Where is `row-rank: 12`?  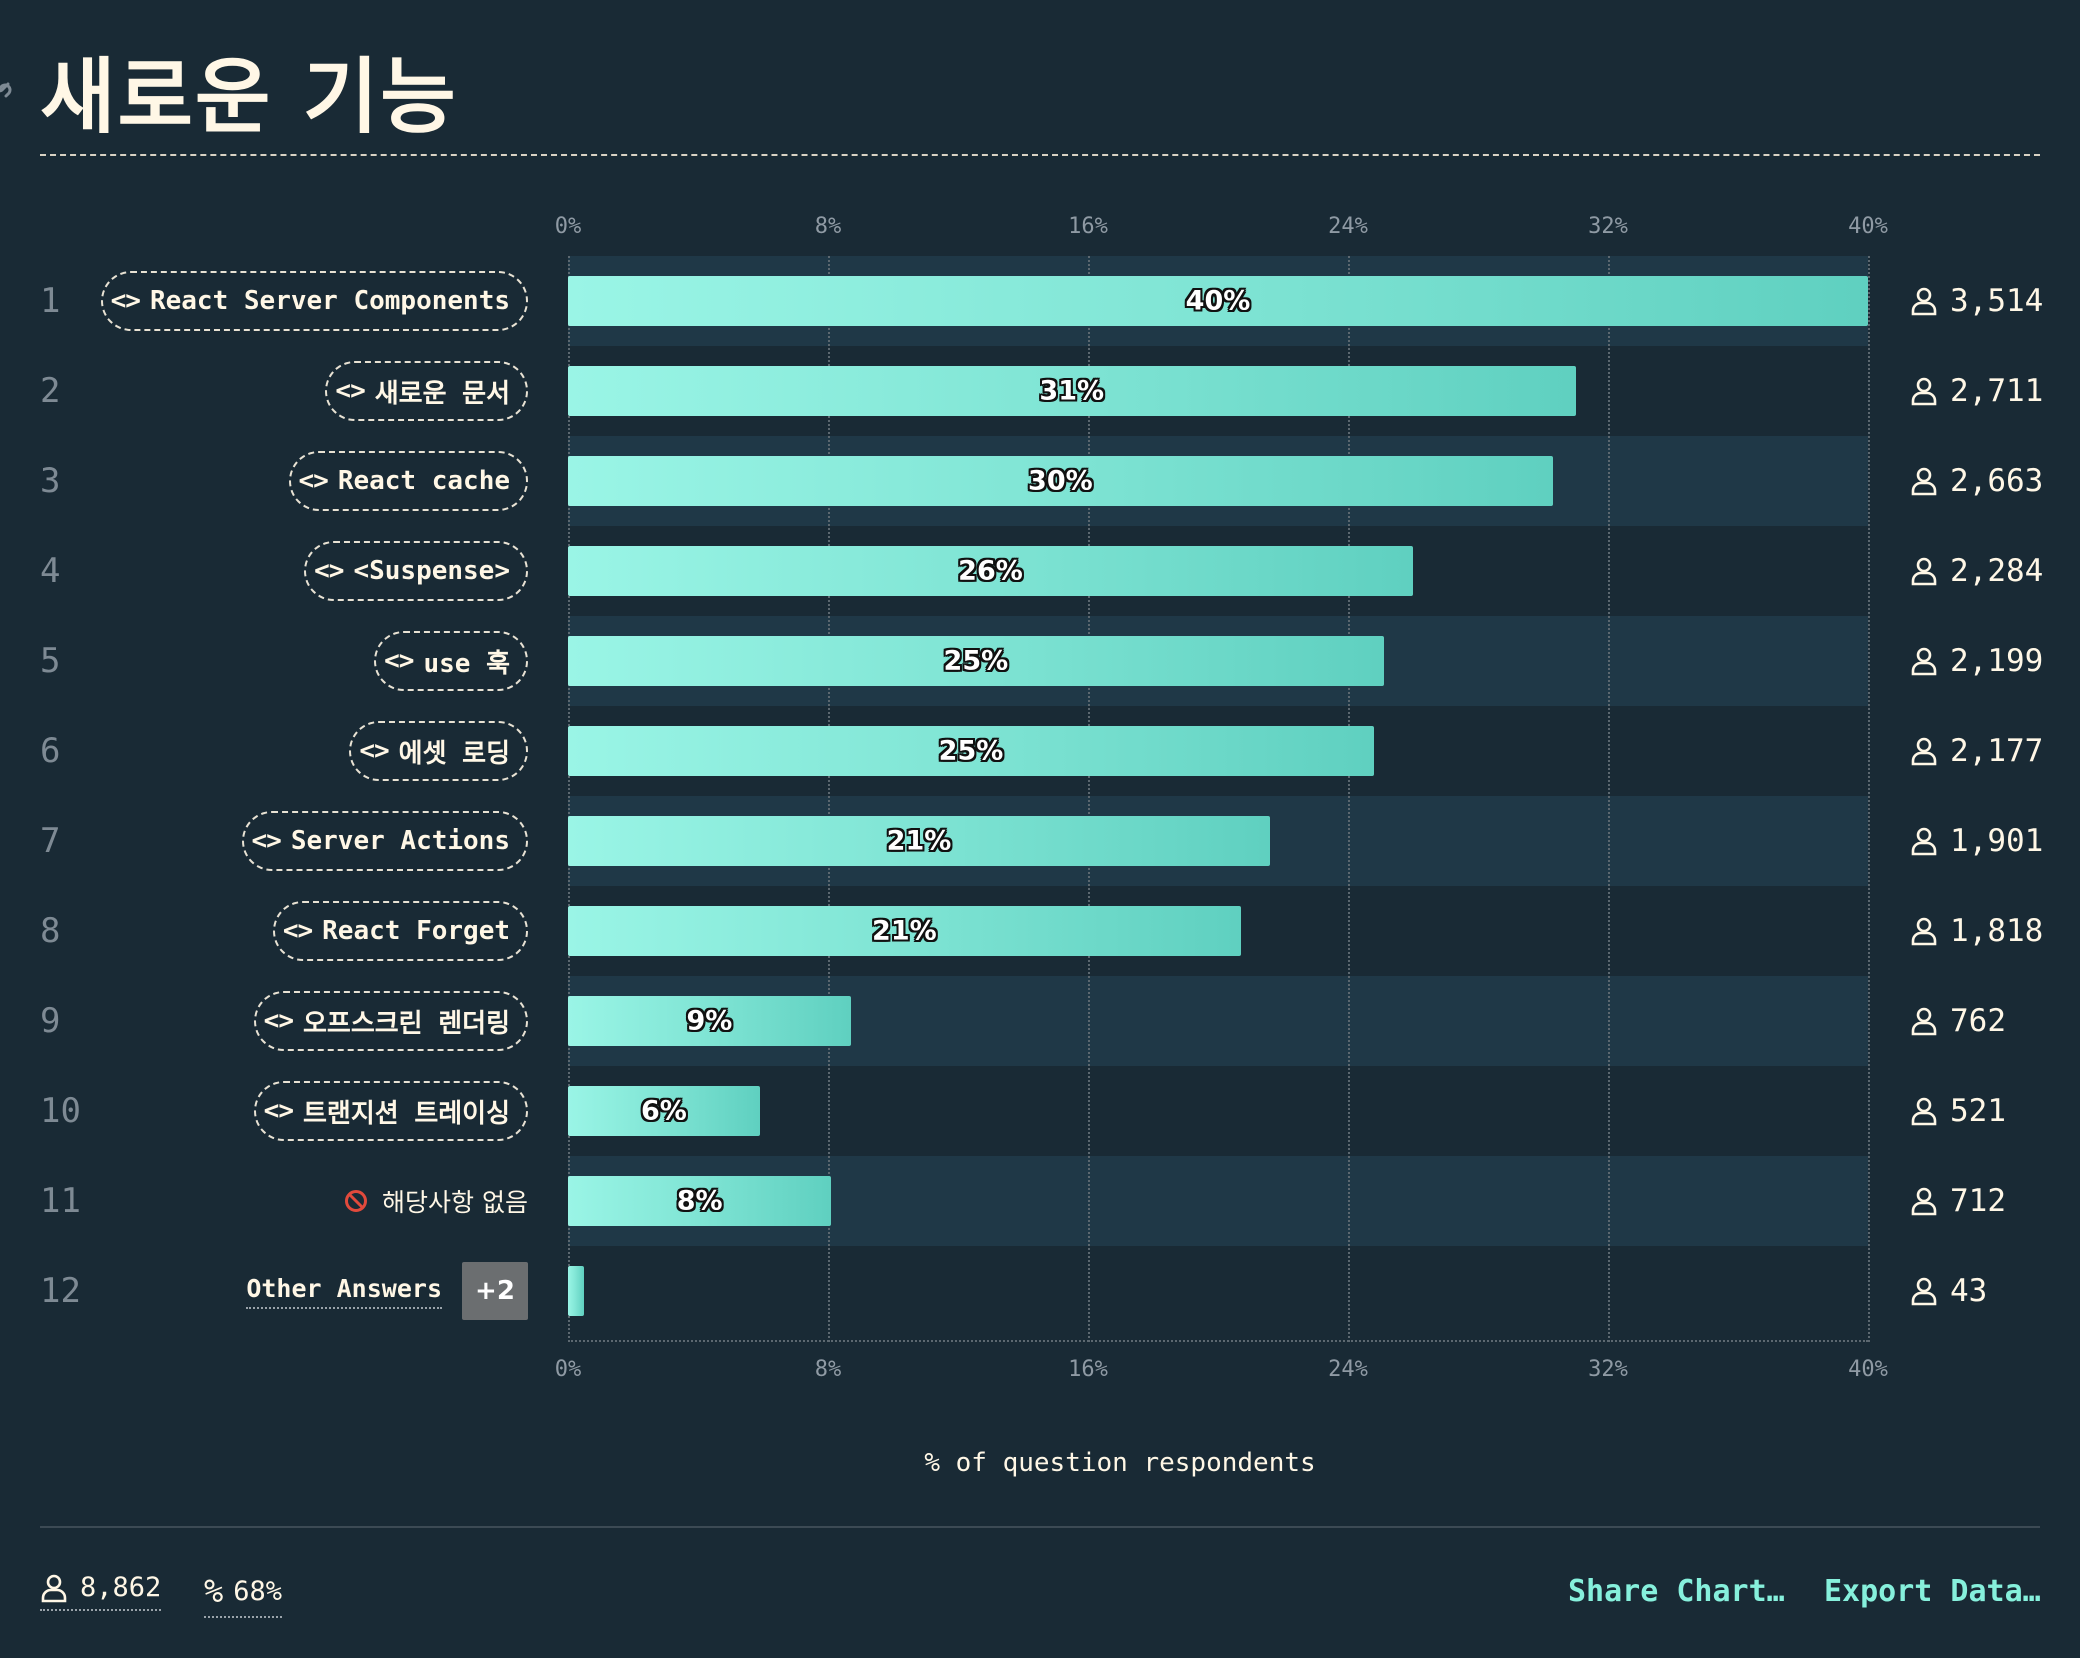 row-rank: 12 is located at coordinates (60, 1291).